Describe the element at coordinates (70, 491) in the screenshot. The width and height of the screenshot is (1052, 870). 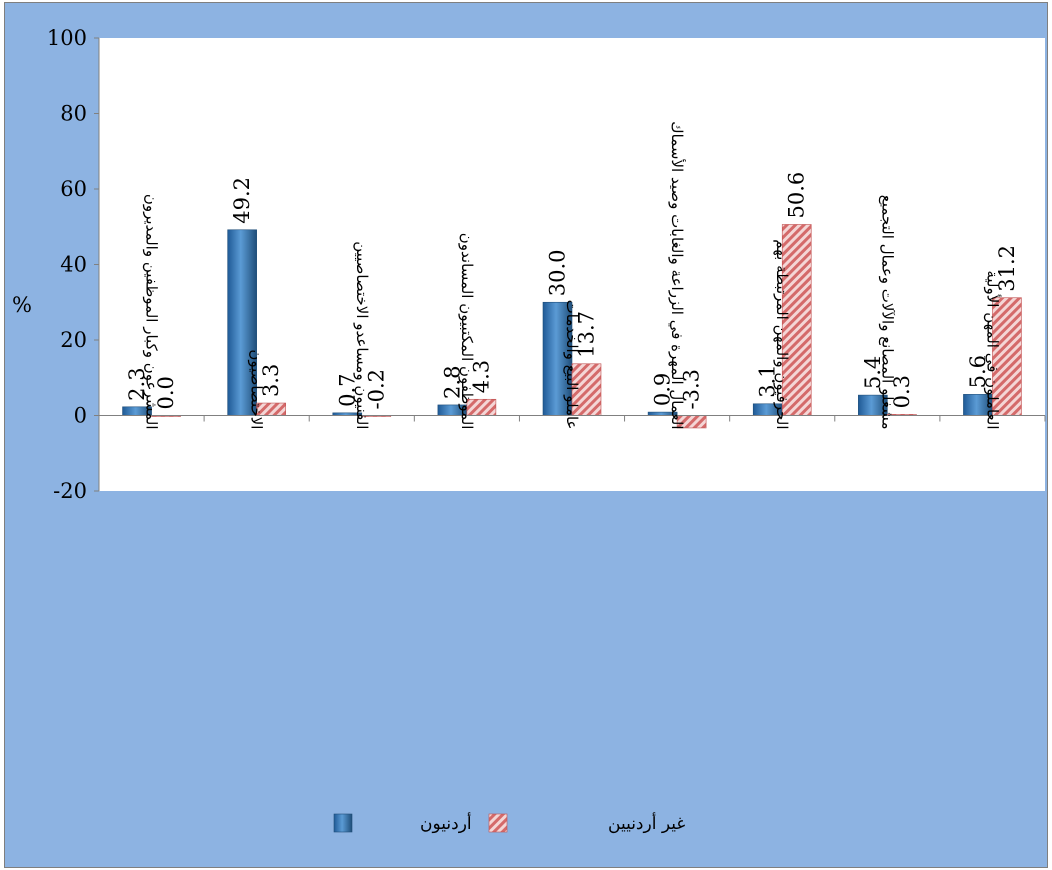
I see `y-tick-label: -20` at that location.